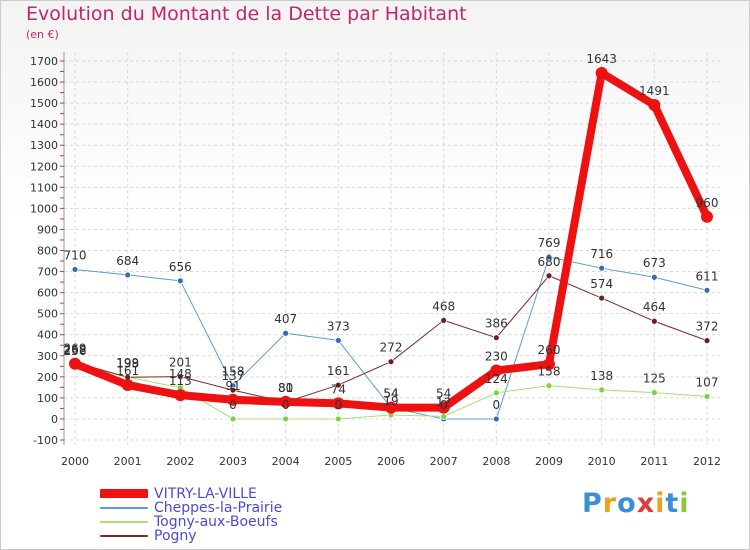 This screenshot has width=750, height=550. Describe the element at coordinates (44, 61) in the screenshot. I see `y-tick-label: 1700` at that location.